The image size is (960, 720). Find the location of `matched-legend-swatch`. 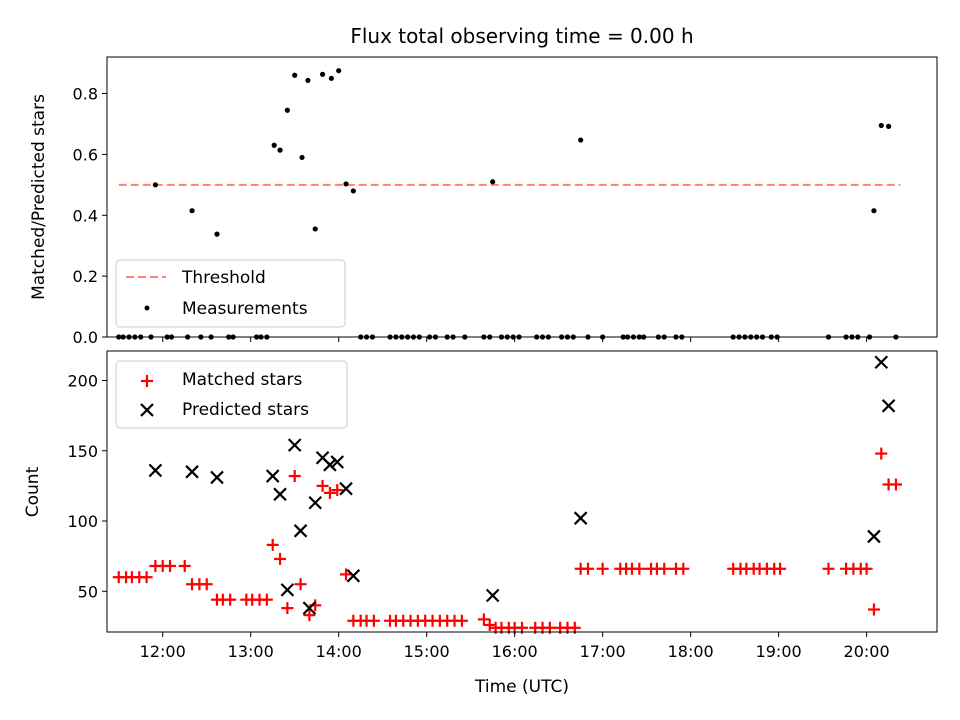

matched-legend-swatch is located at coordinates (147, 381).